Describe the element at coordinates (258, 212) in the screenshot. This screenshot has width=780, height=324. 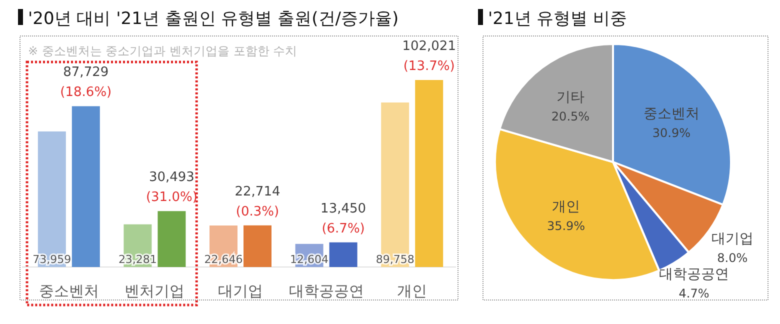
I see `annotation: (0.3%)` at that location.